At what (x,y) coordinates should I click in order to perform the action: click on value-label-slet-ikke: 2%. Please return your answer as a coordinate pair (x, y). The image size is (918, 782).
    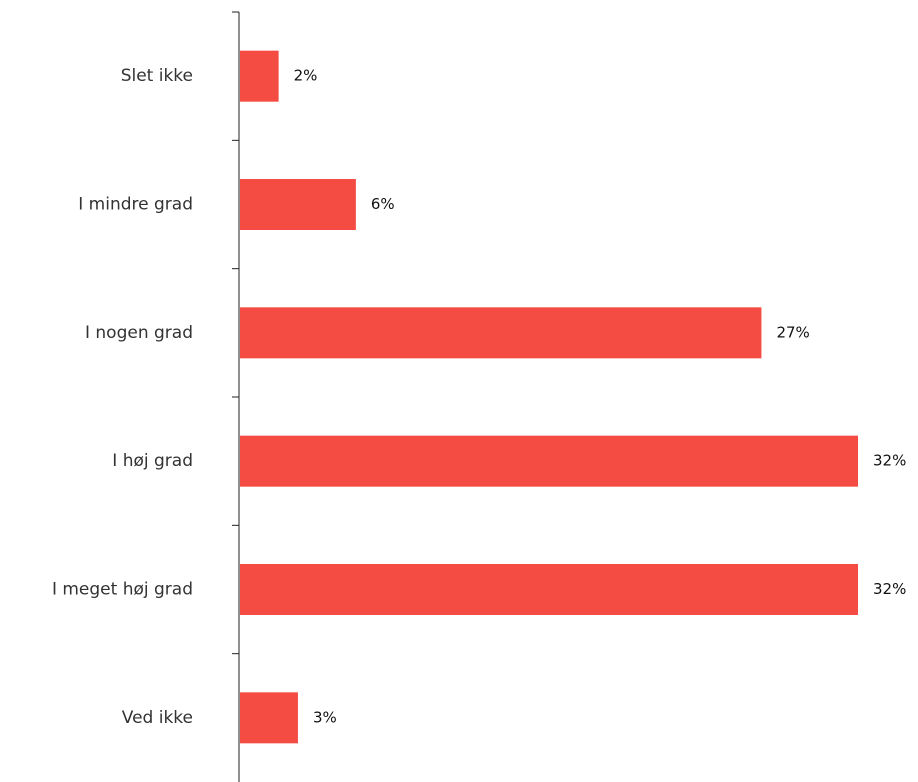
    Looking at the image, I should click on (306, 76).